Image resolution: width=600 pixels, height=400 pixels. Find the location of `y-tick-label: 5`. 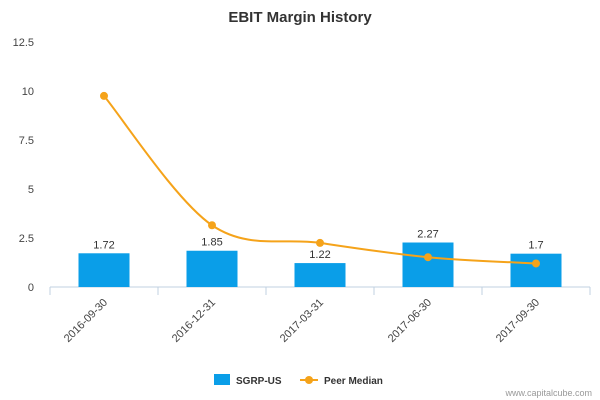

y-tick-label: 5 is located at coordinates (31, 190).